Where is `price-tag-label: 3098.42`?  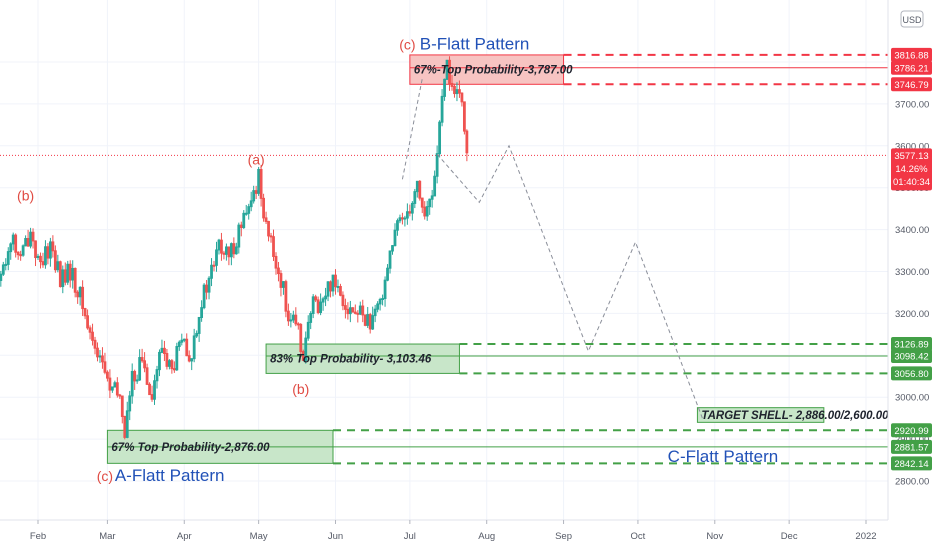 price-tag-label: 3098.42 is located at coordinates (911, 356).